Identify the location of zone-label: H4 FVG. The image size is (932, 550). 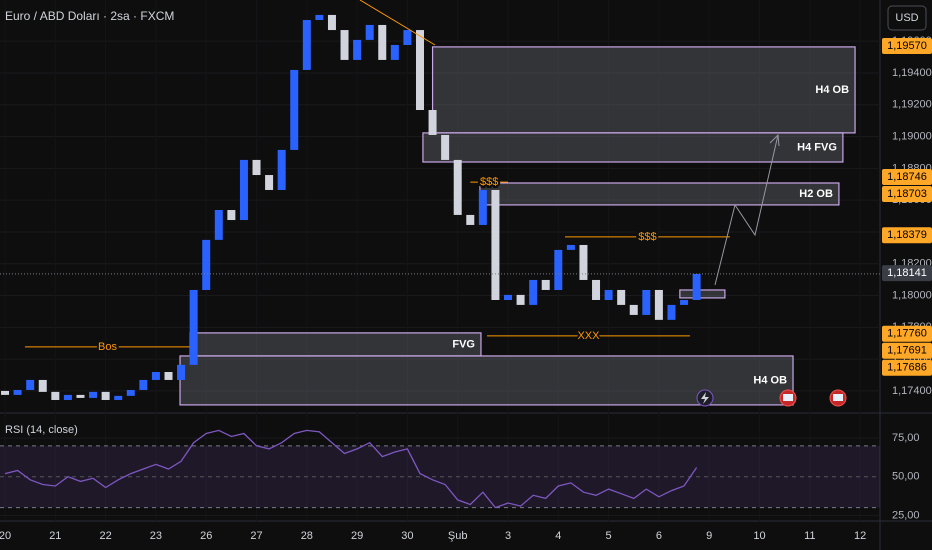
(817, 147).